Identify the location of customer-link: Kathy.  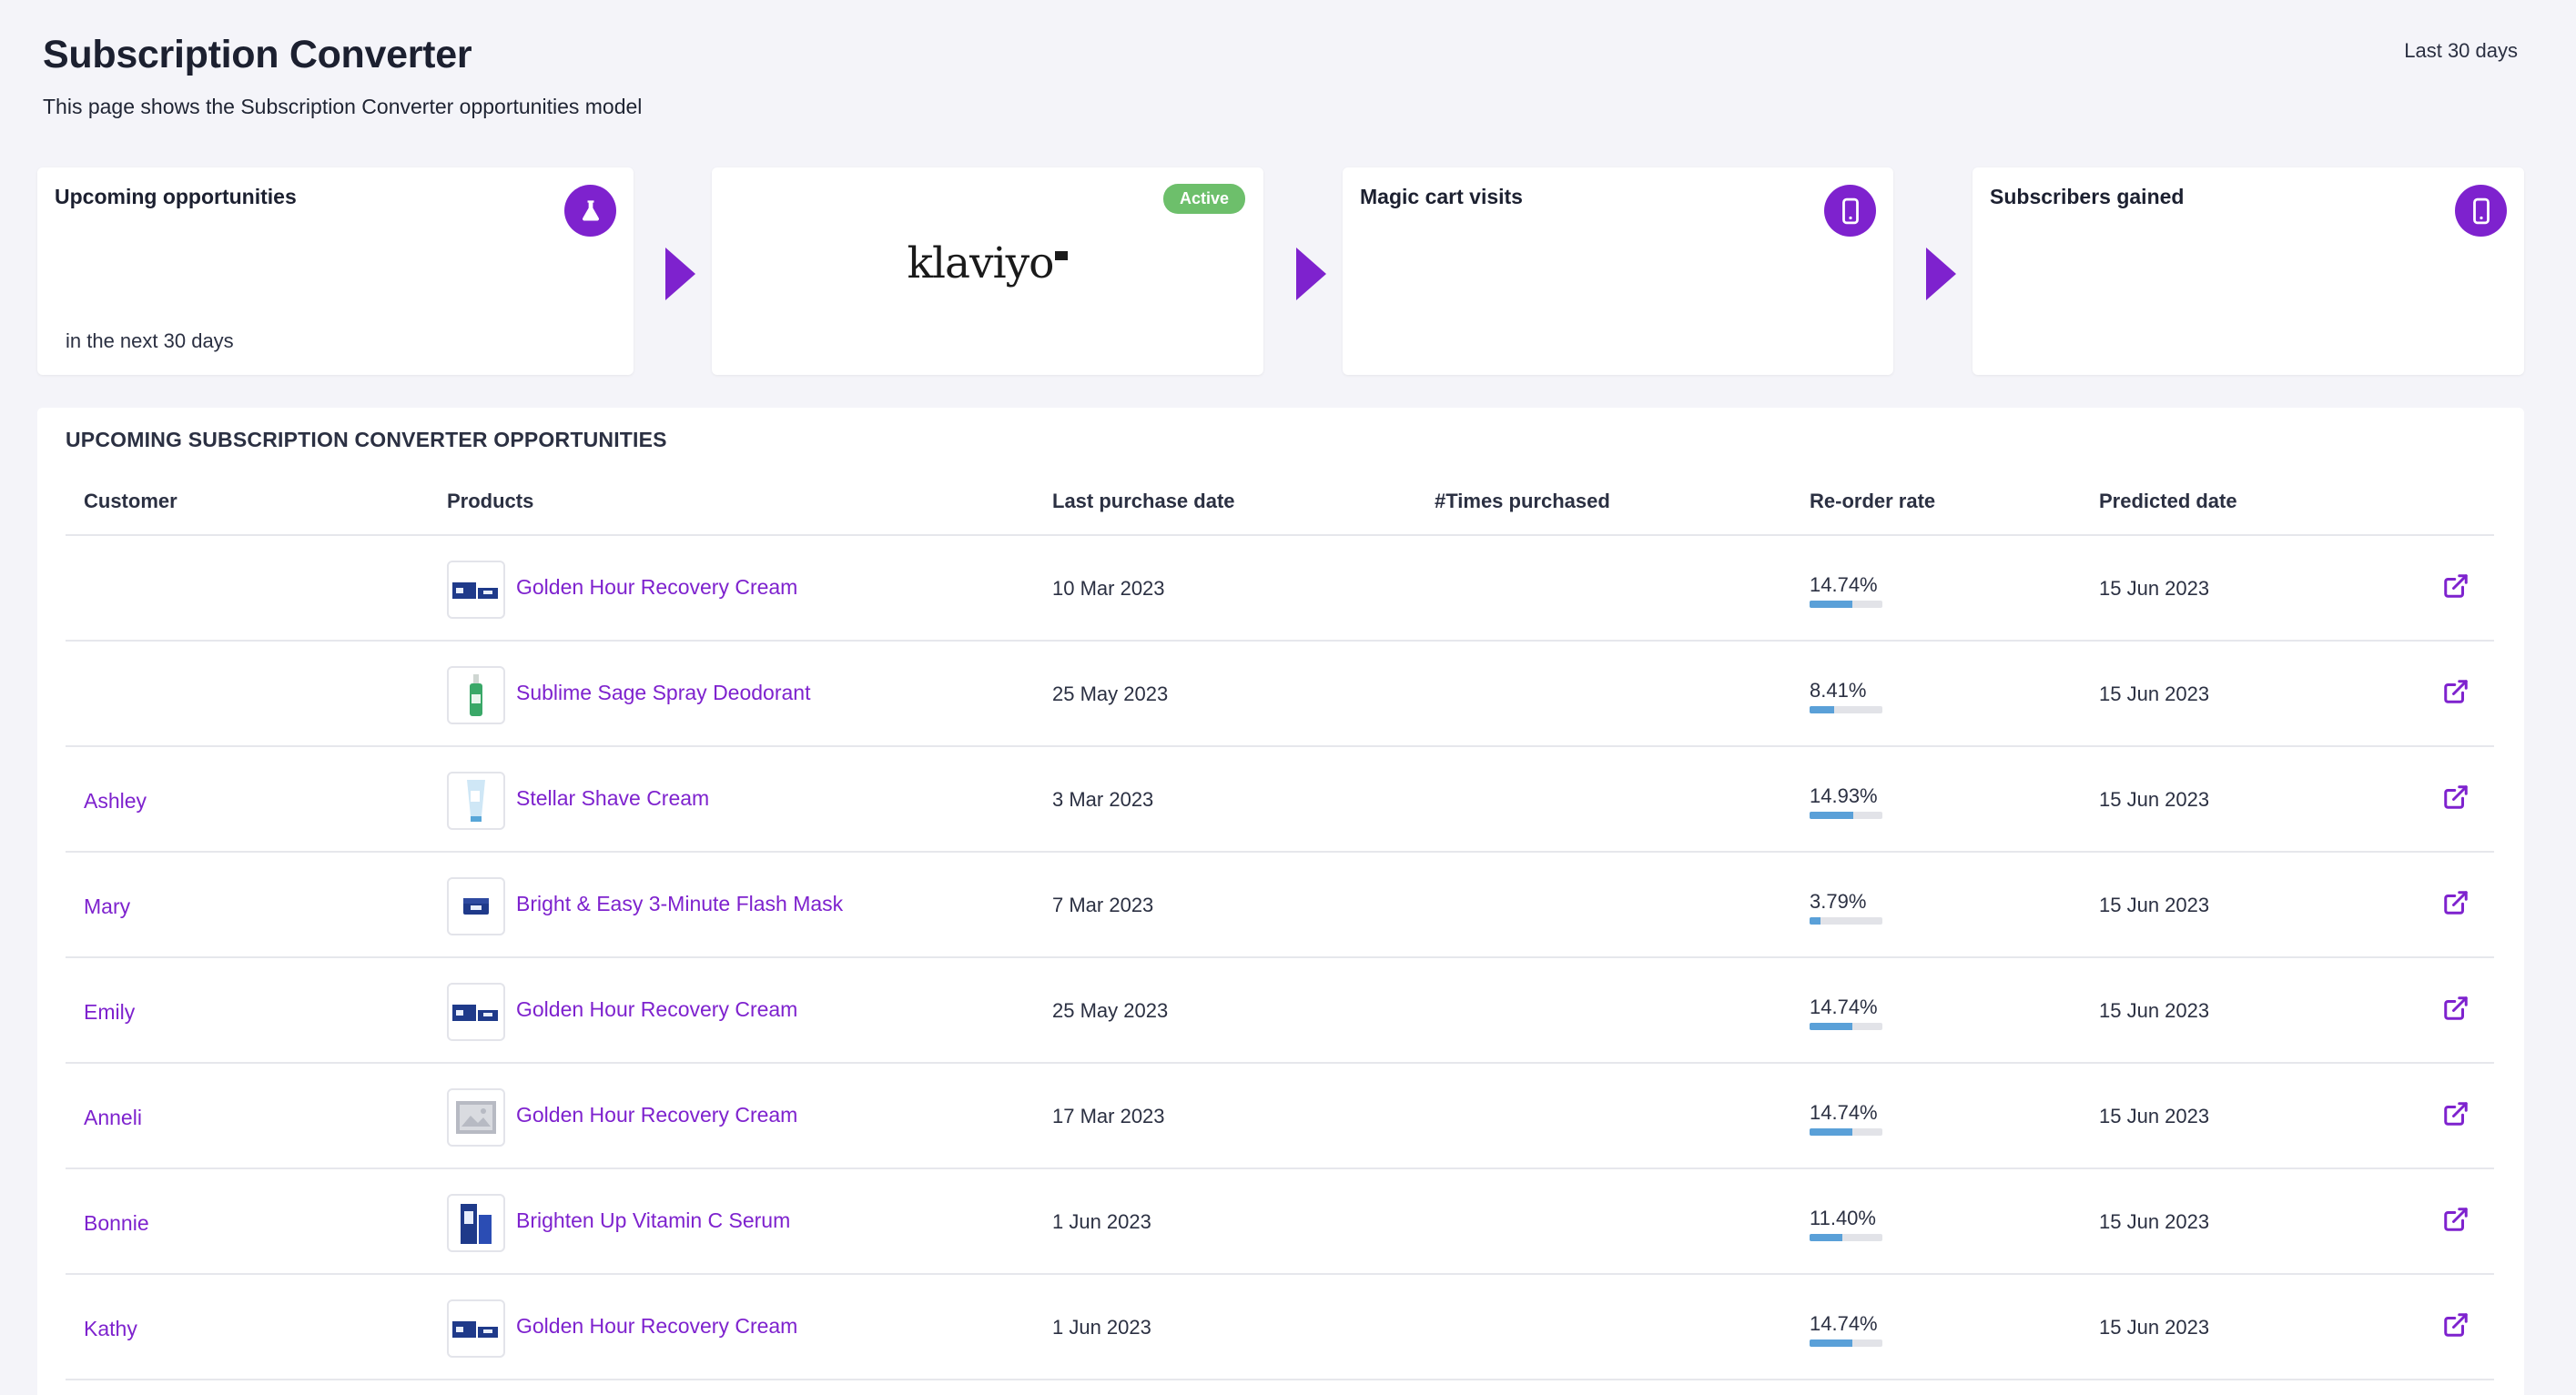
(110, 1328).